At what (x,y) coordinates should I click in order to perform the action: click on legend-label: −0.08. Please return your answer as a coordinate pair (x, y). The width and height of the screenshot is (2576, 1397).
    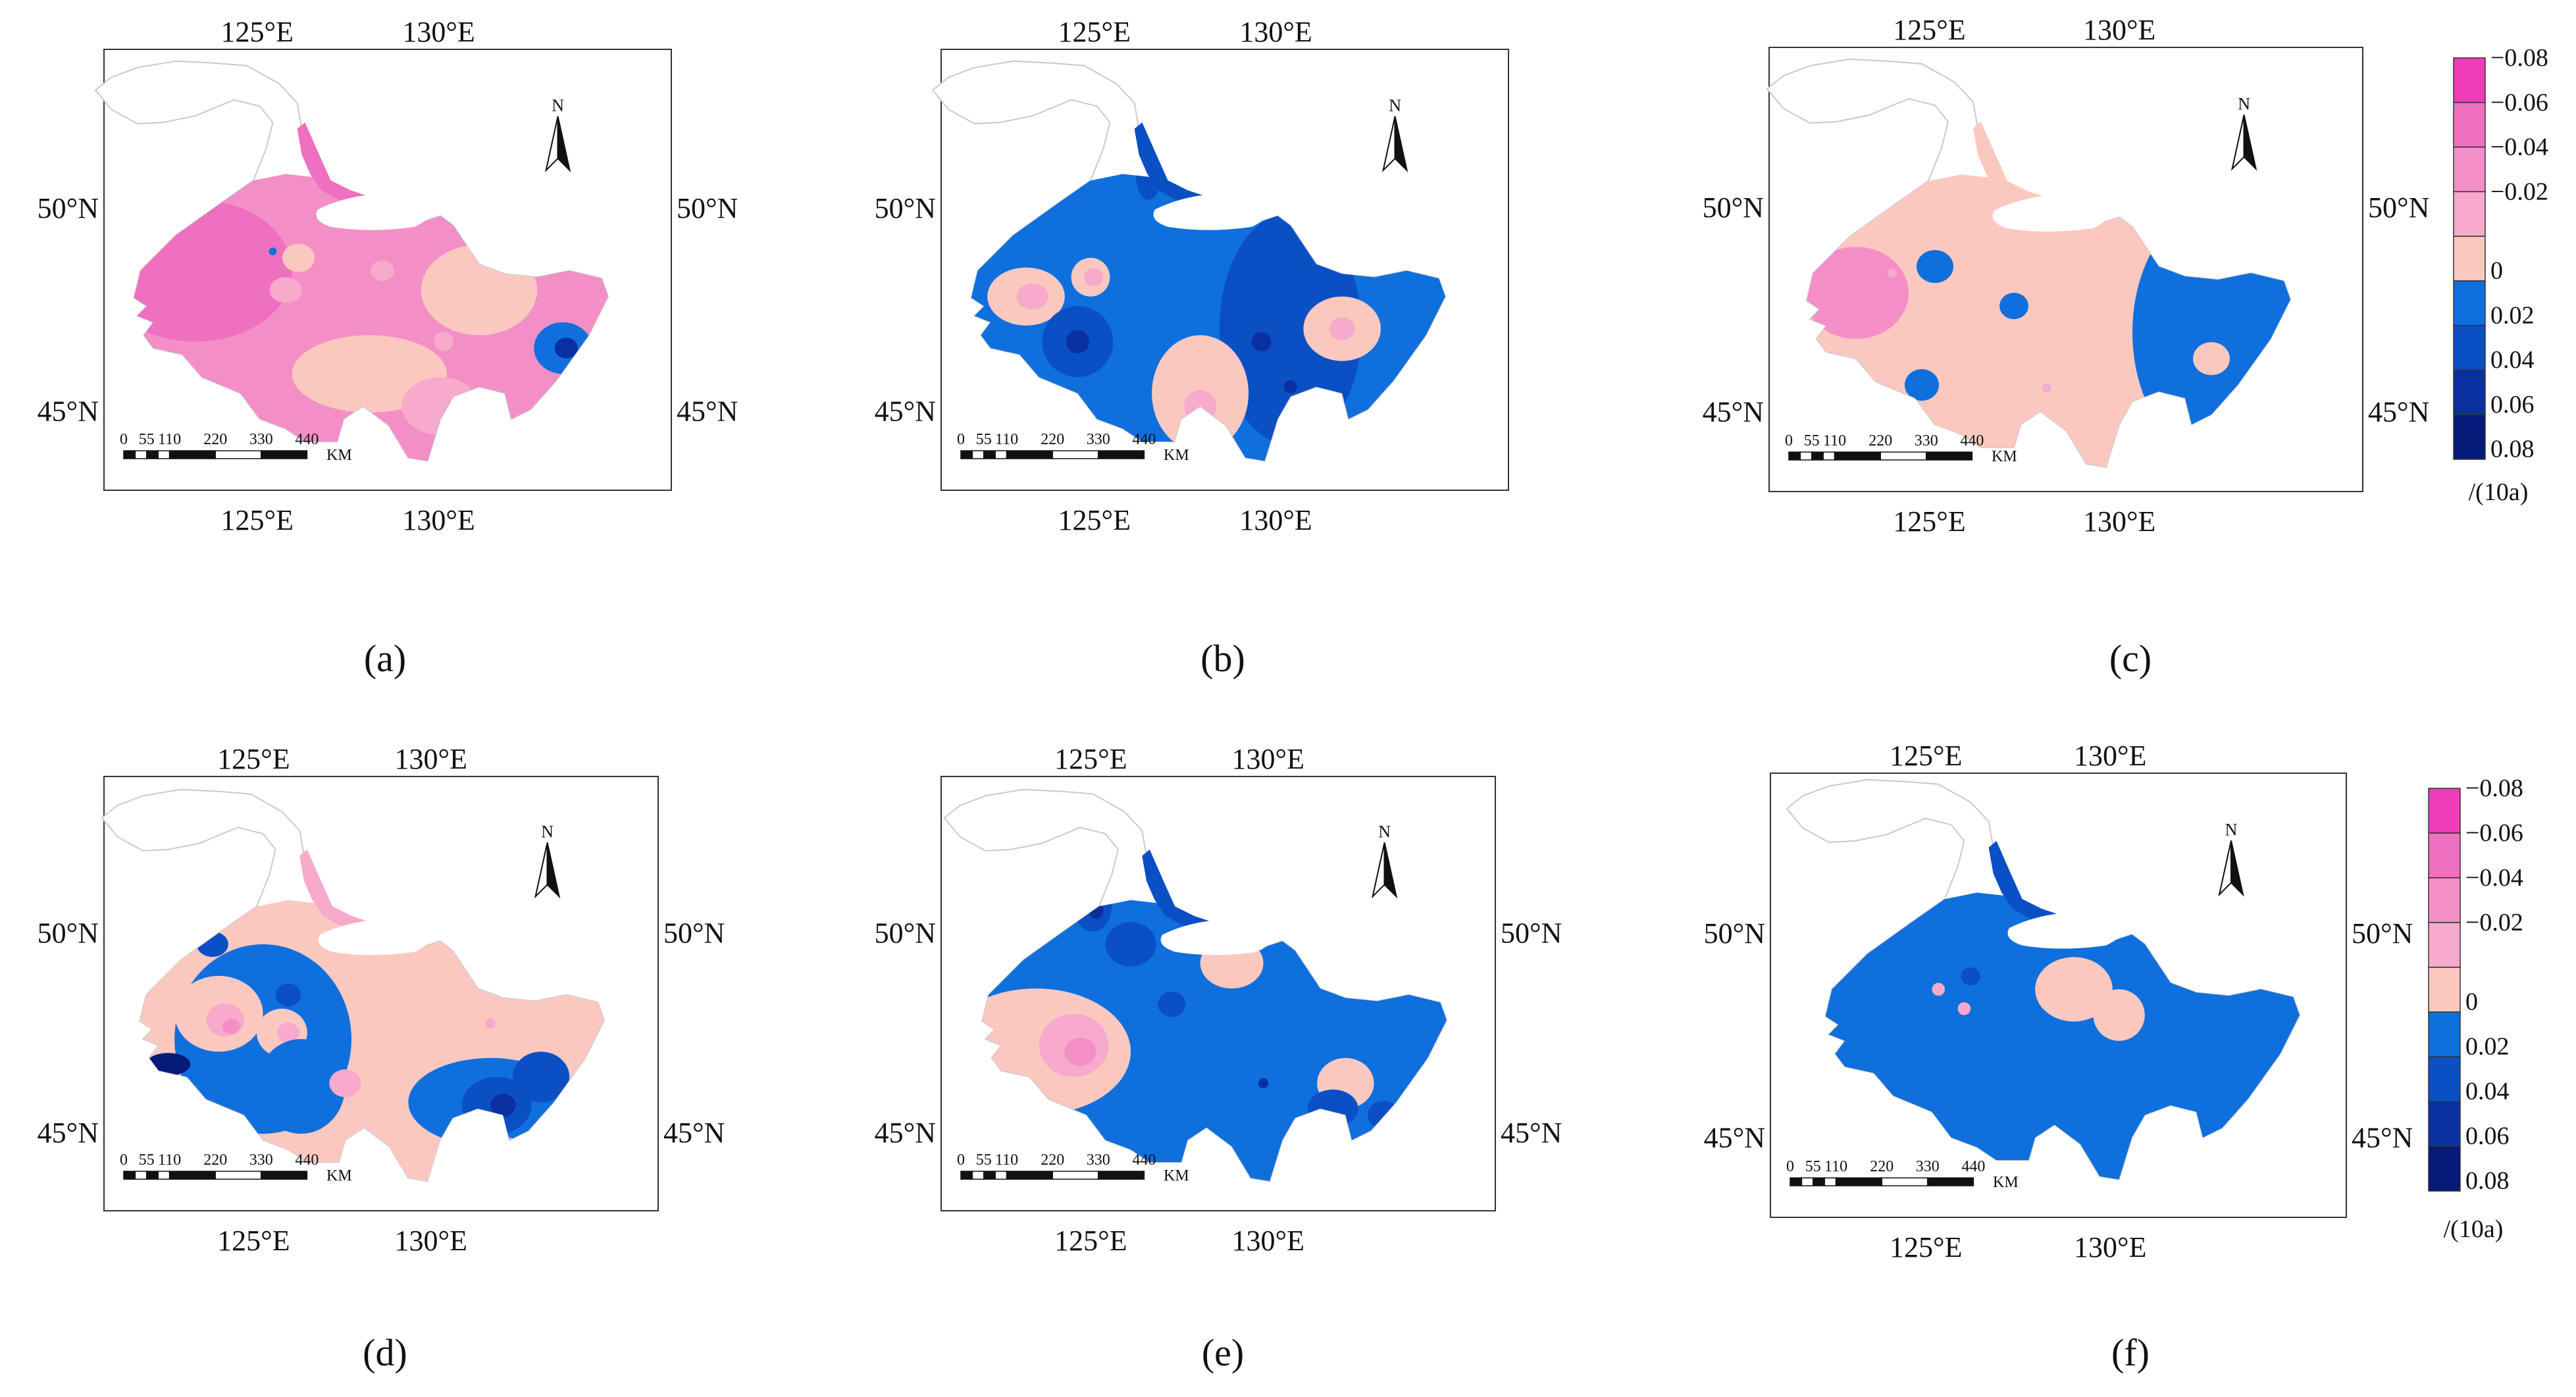
    Looking at the image, I should click on (2494, 788).